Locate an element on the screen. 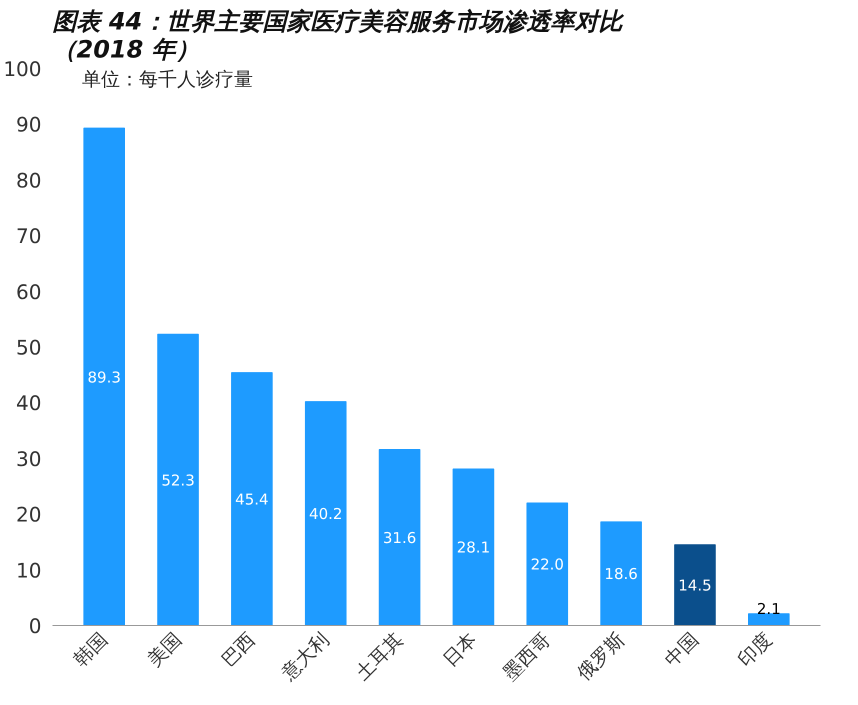 The height and width of the screenshot is (705, 858). data-label: 45.4 is located at coordinates (252, 499).